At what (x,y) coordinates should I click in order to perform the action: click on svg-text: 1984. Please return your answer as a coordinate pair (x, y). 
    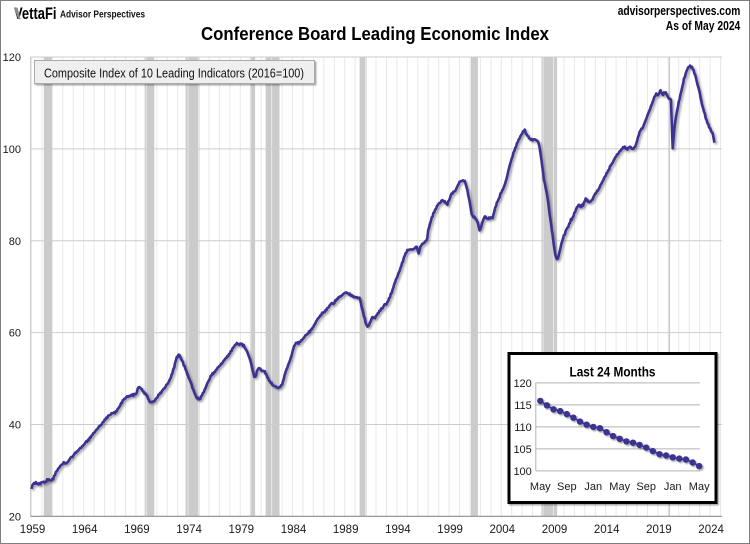
    Looking at the image, I should click on (294, 530).